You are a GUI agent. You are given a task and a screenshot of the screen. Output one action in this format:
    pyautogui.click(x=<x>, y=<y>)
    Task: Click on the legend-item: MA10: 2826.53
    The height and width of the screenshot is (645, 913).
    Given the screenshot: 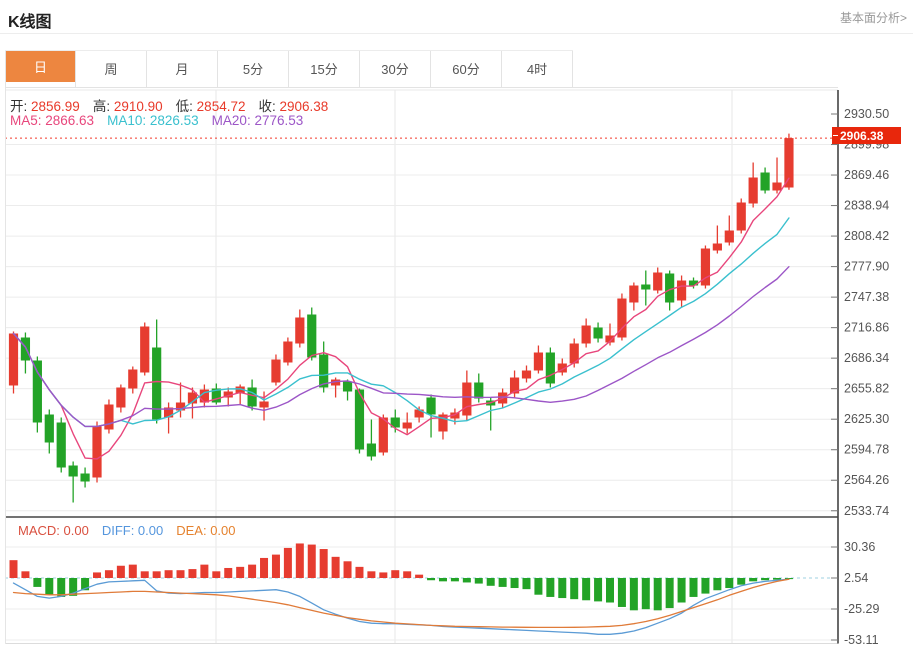 What is the action you would take?
    pyautogui.click(x=153, y=120)
    